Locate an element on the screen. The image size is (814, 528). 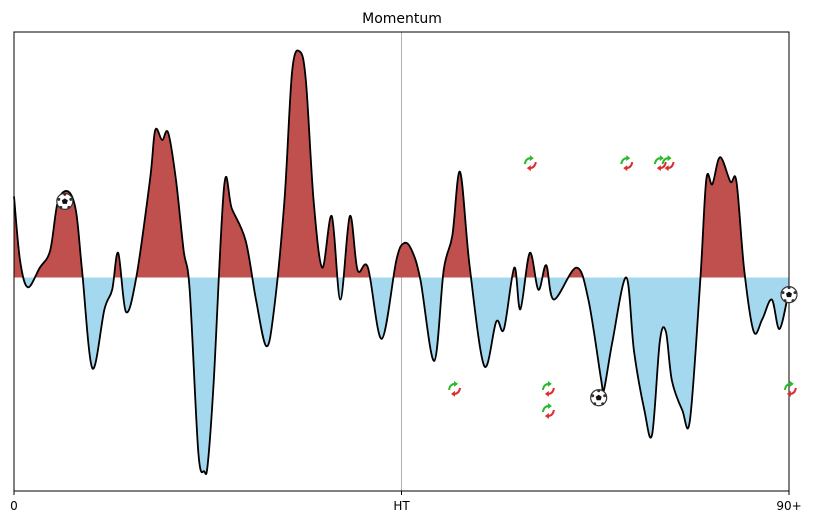
x-tick-label: 0 is located at coordinates (14, 506).